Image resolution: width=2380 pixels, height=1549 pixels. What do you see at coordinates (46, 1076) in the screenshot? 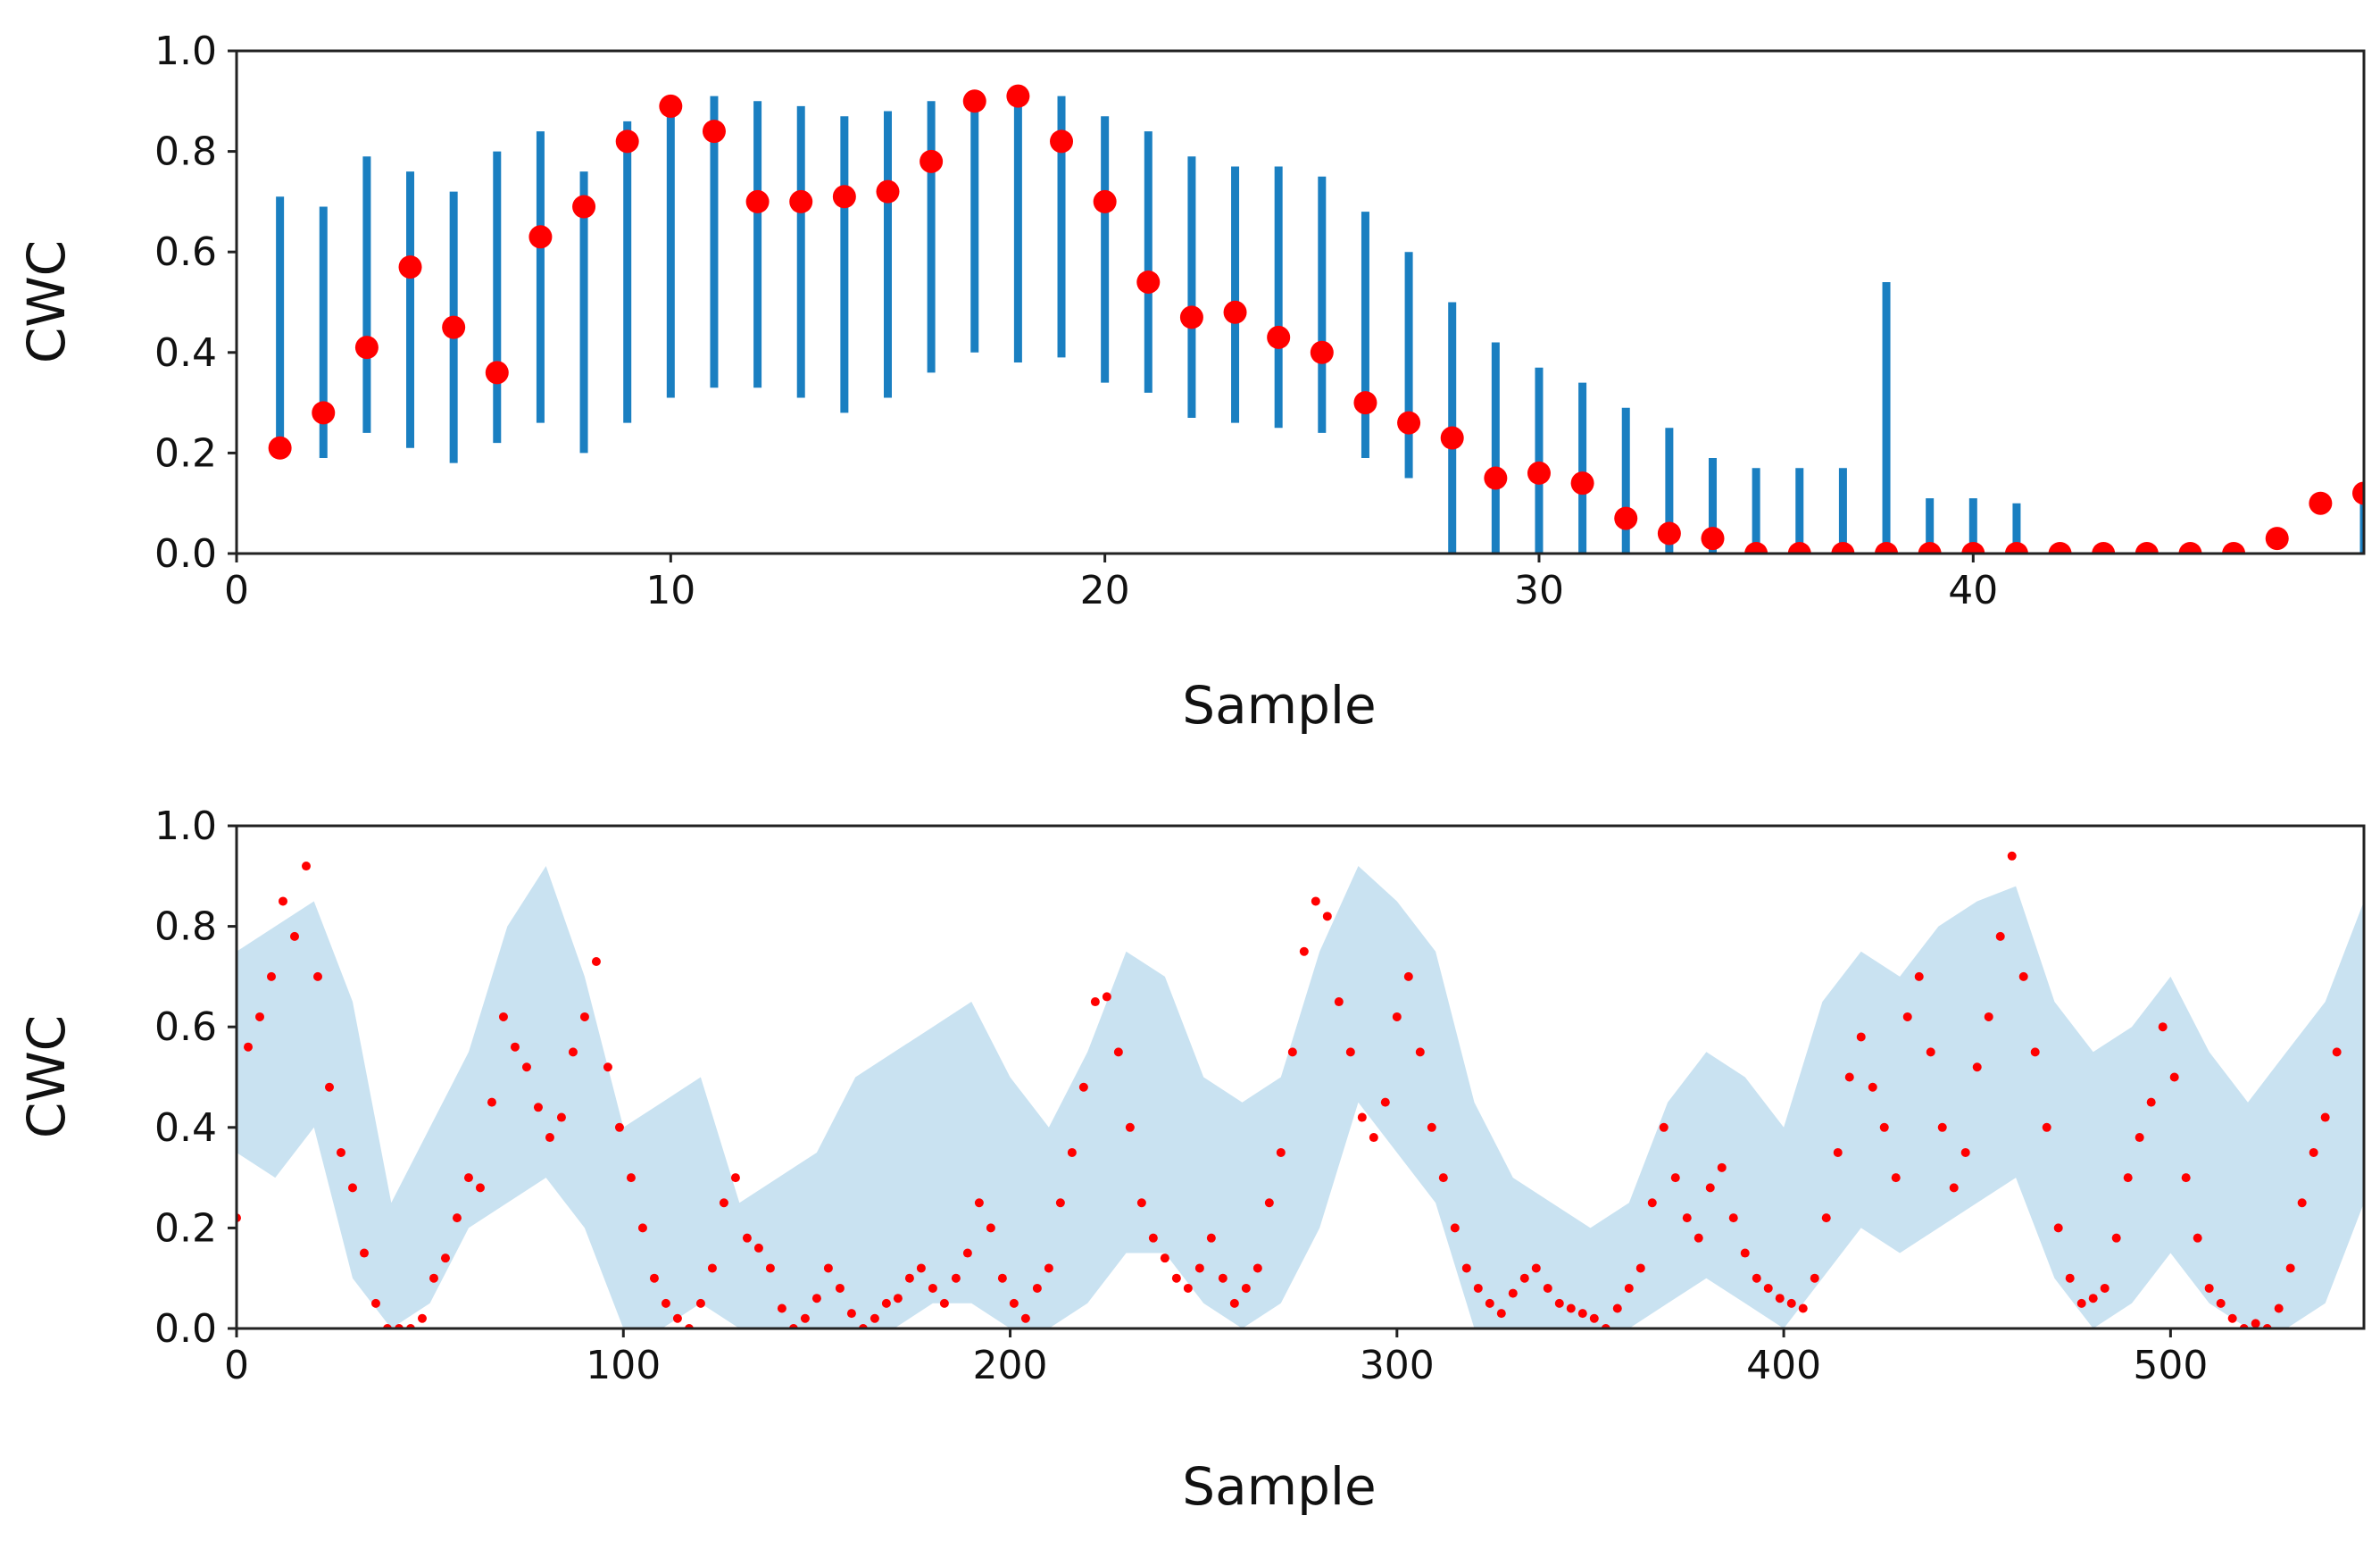
I see `band-chart-ylabel: CWC` at bounding box center [46, 1076].